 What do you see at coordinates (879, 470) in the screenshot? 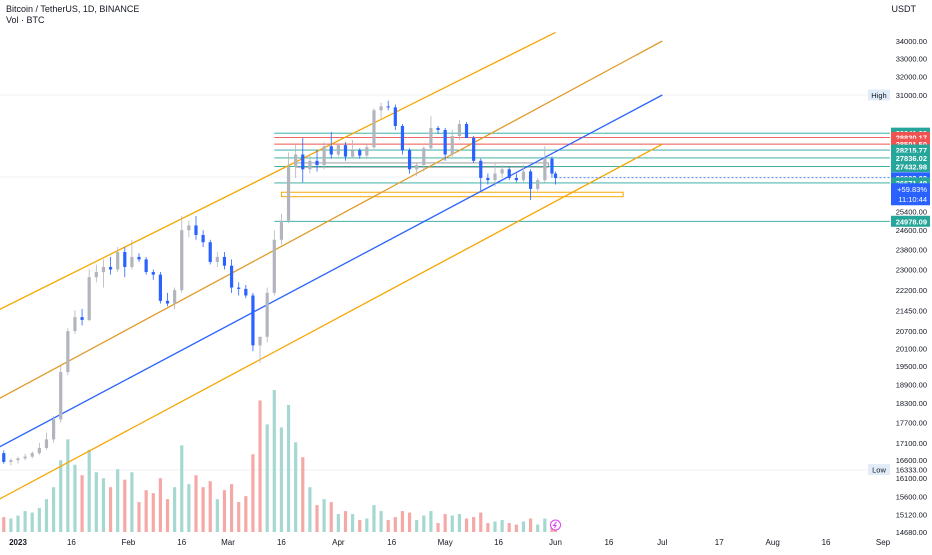
I see `price-tag-label: Low` at bounding box center [879, 470].